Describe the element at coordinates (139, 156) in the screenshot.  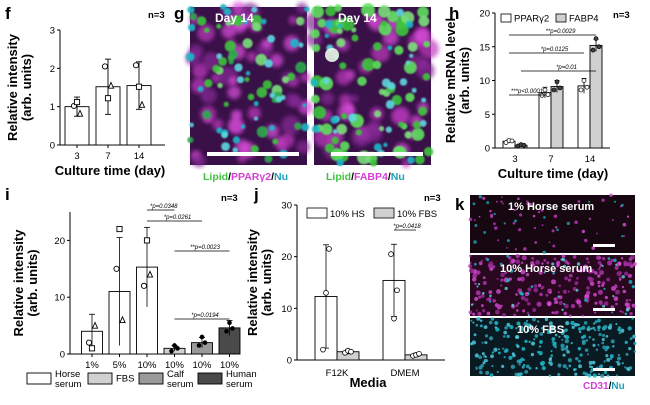
I see `f-xtick-label: 14` at that location.